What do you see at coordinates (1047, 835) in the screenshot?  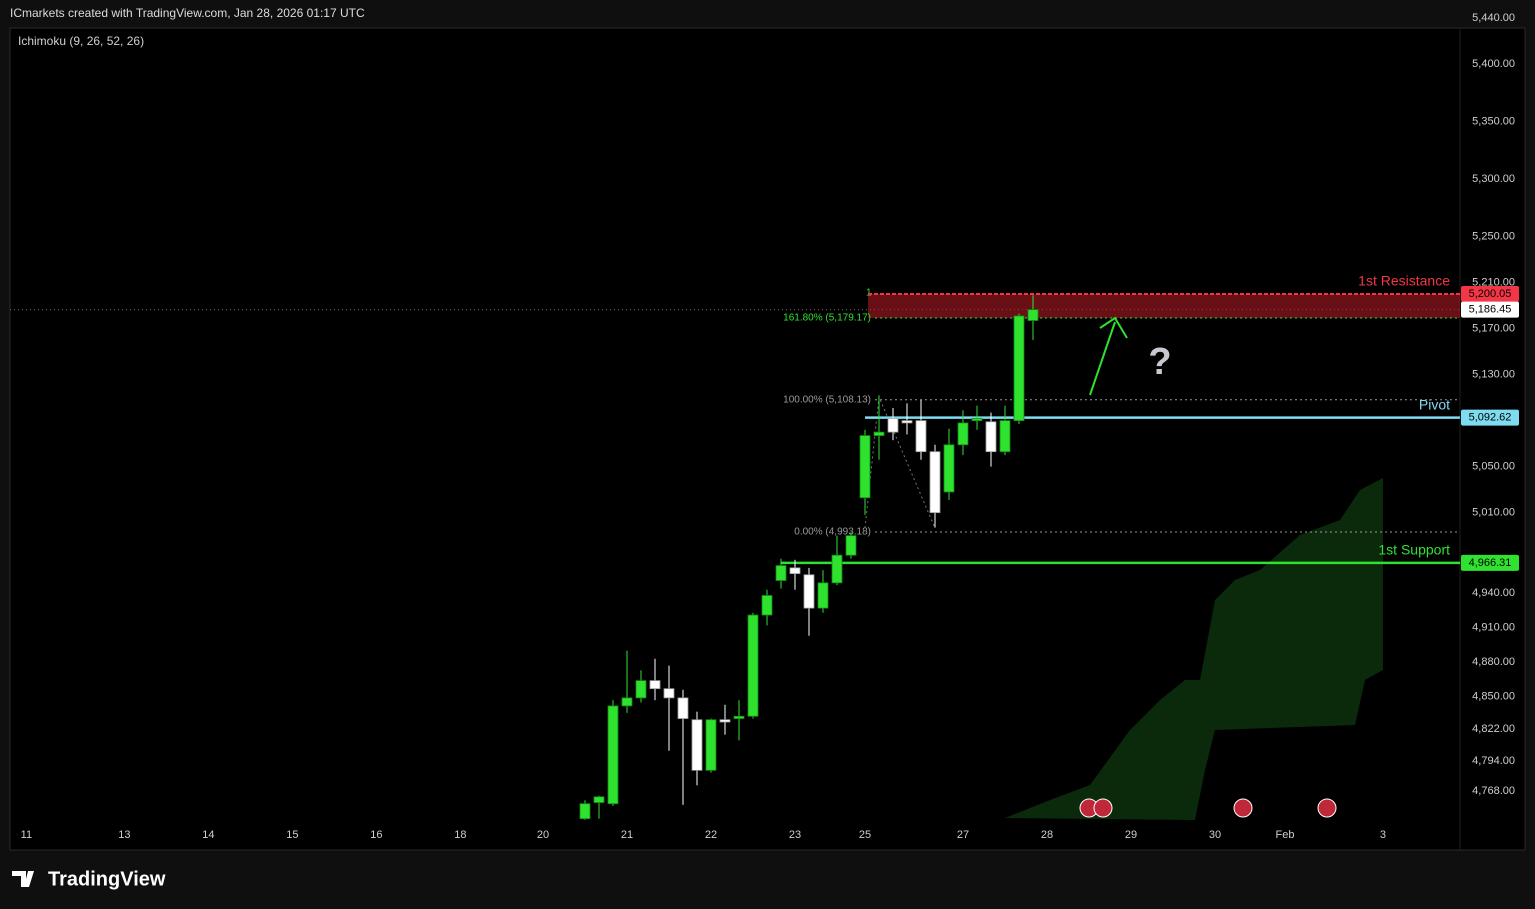 I see `x-tick-label: 28` at bounding box center [1047, 835].